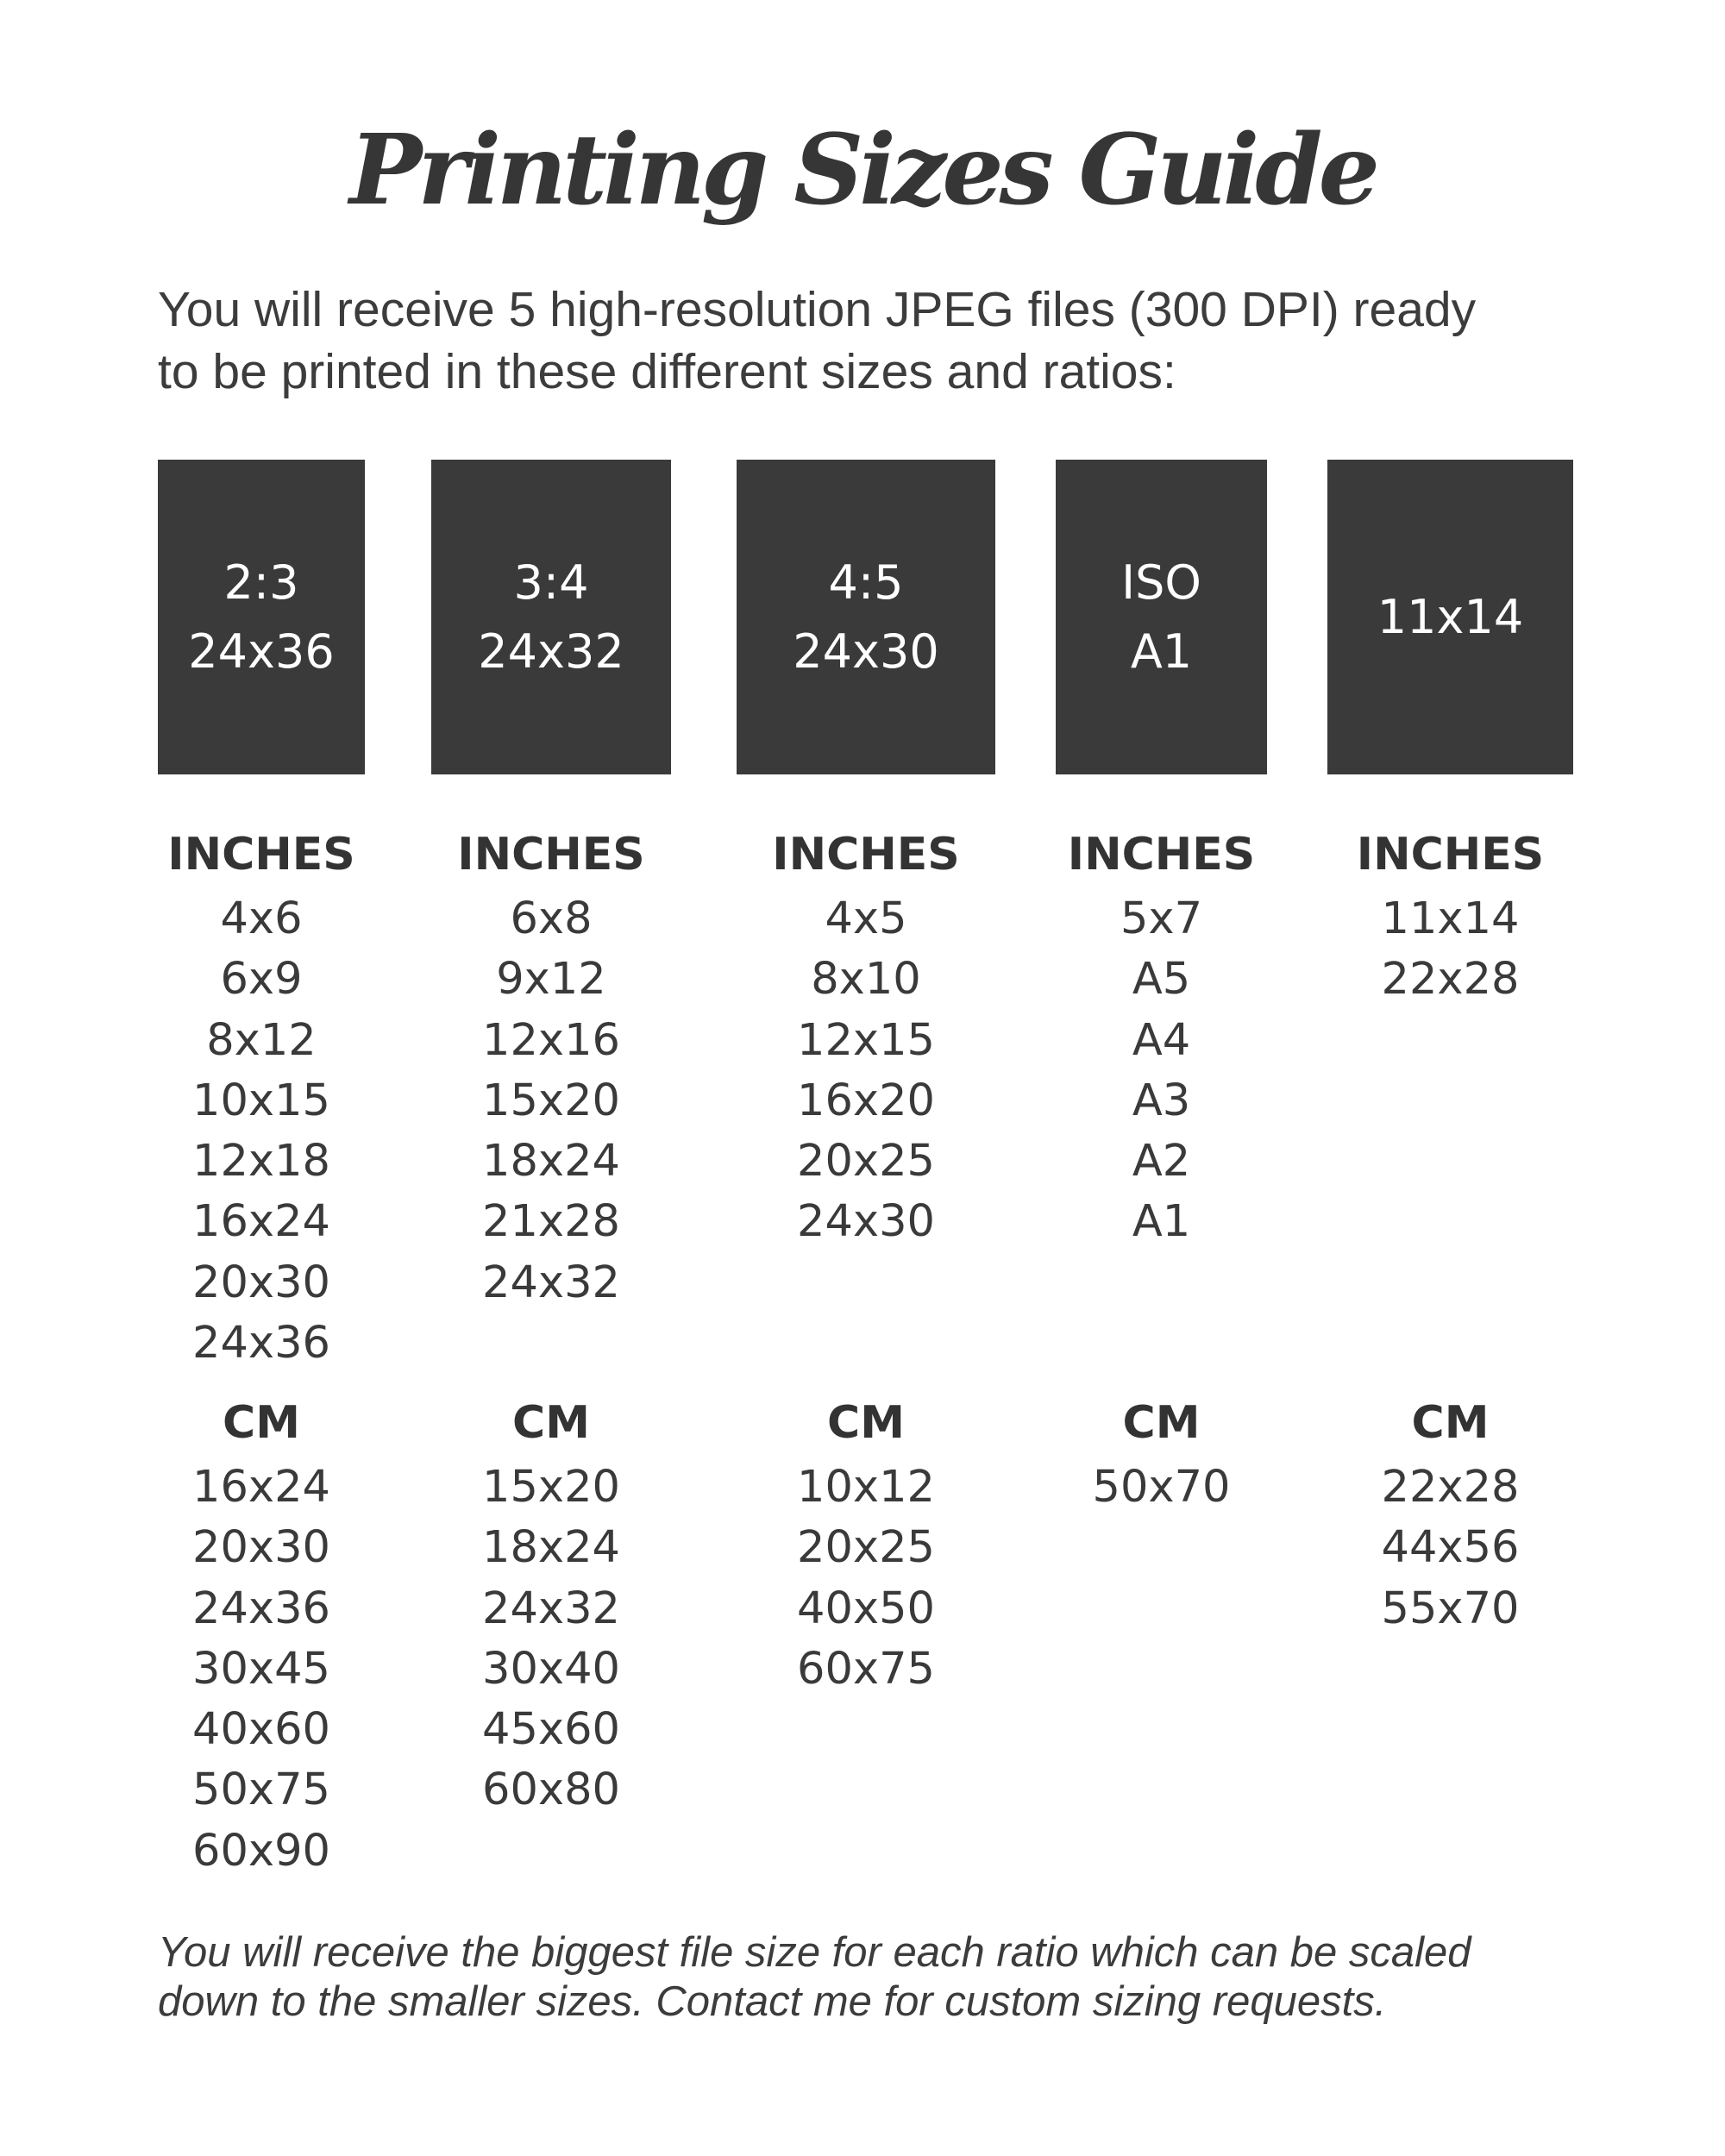 The width and height of the screenshot is (1725, 2156). What do you see at coordinates (1162, 1162) in the screenshot?
I see `list-item: A2` at bounding box center [1162, 1162].